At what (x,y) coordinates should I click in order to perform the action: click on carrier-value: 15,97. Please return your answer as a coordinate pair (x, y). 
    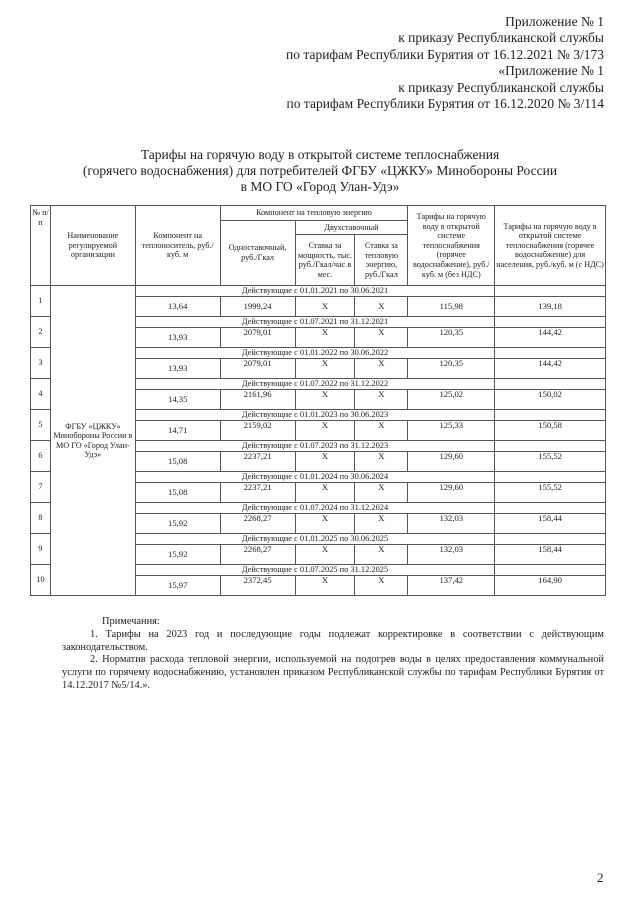
    Looking at the image, I should click on (177, 586).